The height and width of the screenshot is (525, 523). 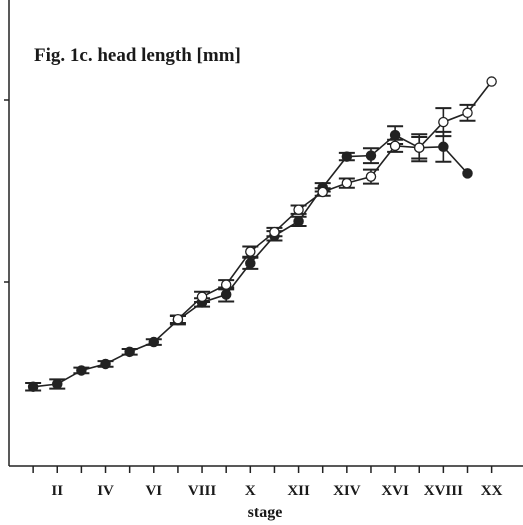 What do you see at coordinates (276, 491) in the screenshot?
I see `x-tick-labels: II IV VI VIII X XII XIV XVI XVIII XX` at bounding box center [276, 491].